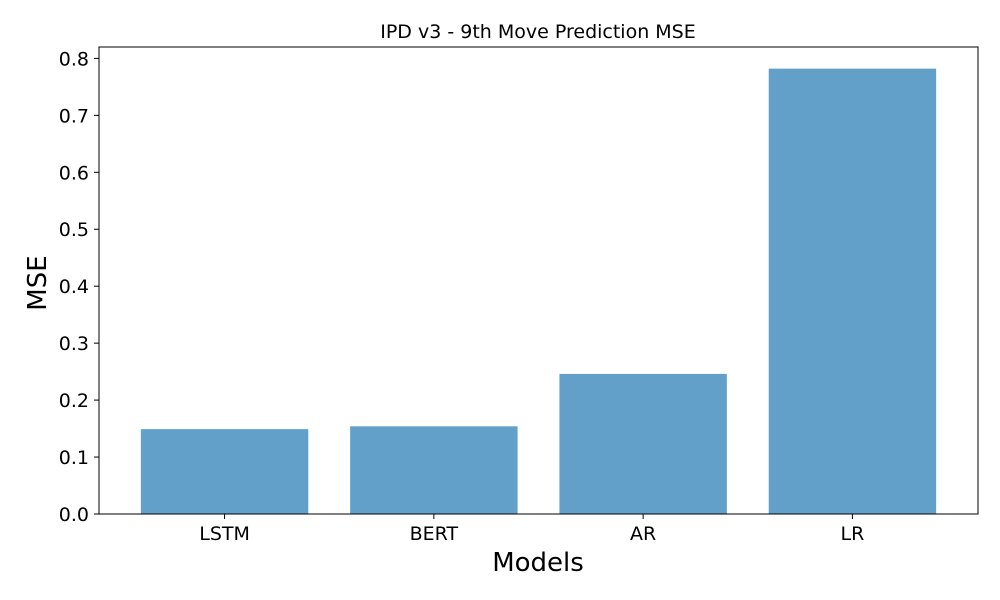  I want to click on y-tick-label: 0.7, so click(74, 116).